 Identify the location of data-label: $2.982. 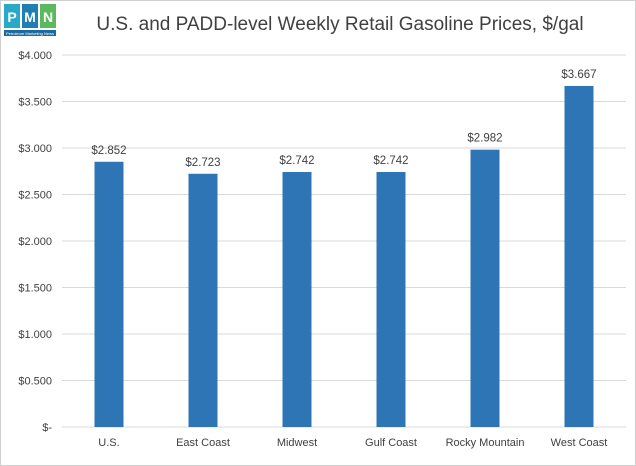
(484, 139).